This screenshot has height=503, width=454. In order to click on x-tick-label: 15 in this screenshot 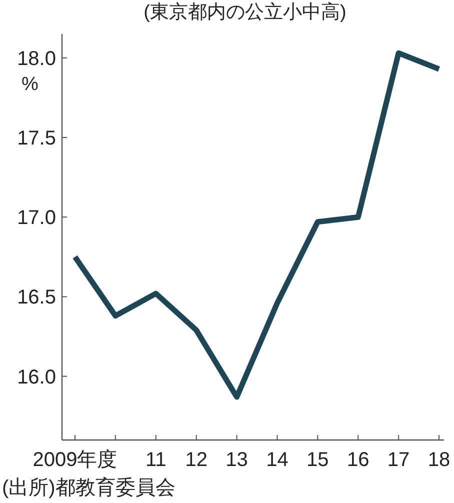, I will do `click(317, 460)`.